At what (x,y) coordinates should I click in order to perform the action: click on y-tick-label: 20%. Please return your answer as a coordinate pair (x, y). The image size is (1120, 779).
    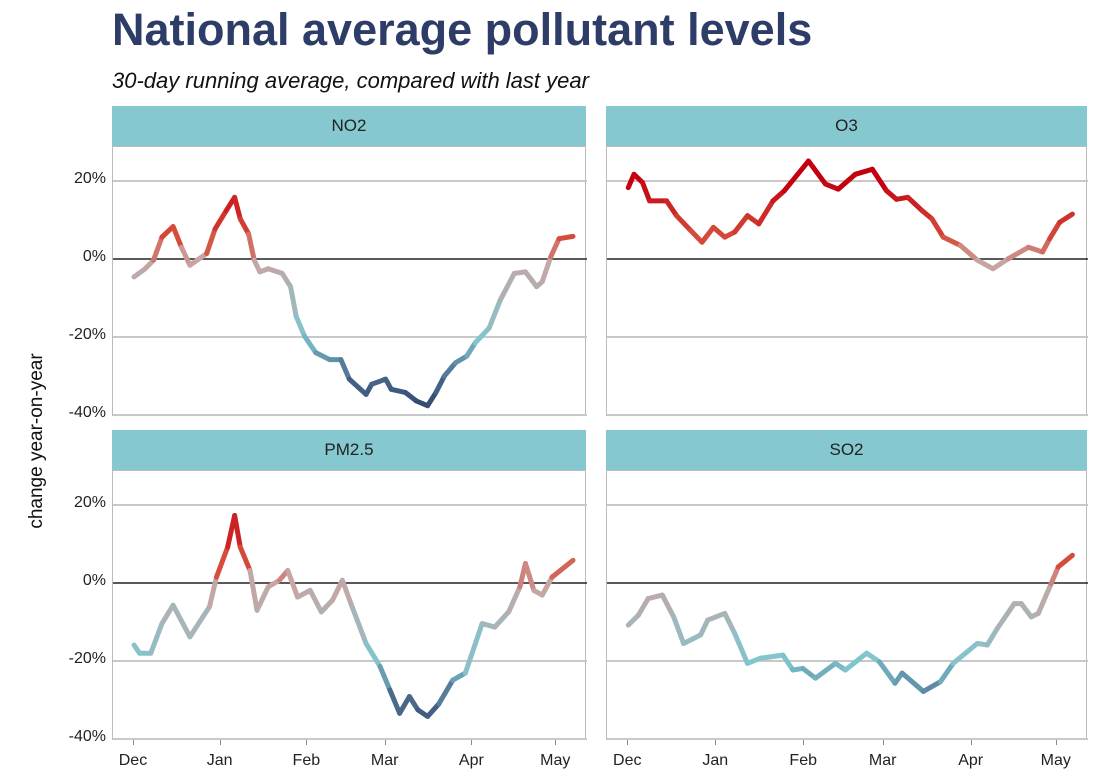
    Looking at the image, I should click on (89, 502).